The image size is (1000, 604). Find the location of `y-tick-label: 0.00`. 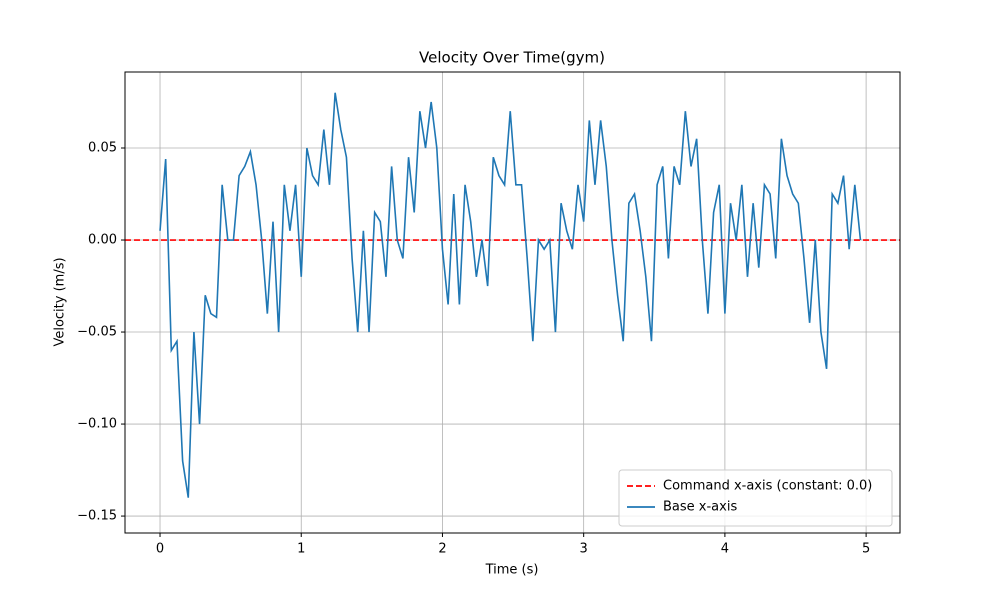

y-tick-label: 0.00 is located at coordinates (102, 240).